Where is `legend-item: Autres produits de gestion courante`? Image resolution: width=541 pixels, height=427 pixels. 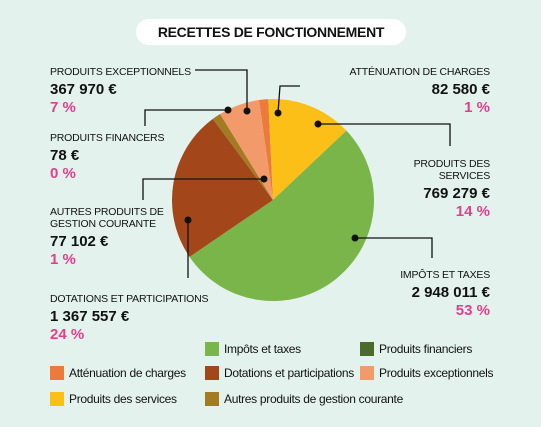 legend-item: Autres produits de gestion courante is located at coordinates (304, 399).